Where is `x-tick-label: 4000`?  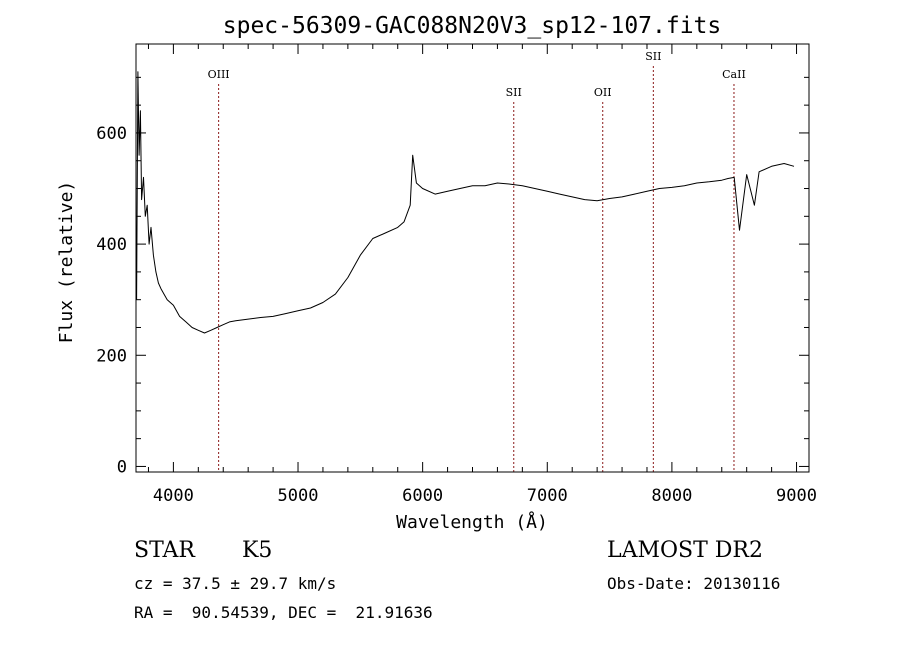
x-tick-label: 4000 is located at coordinates (173, 496).